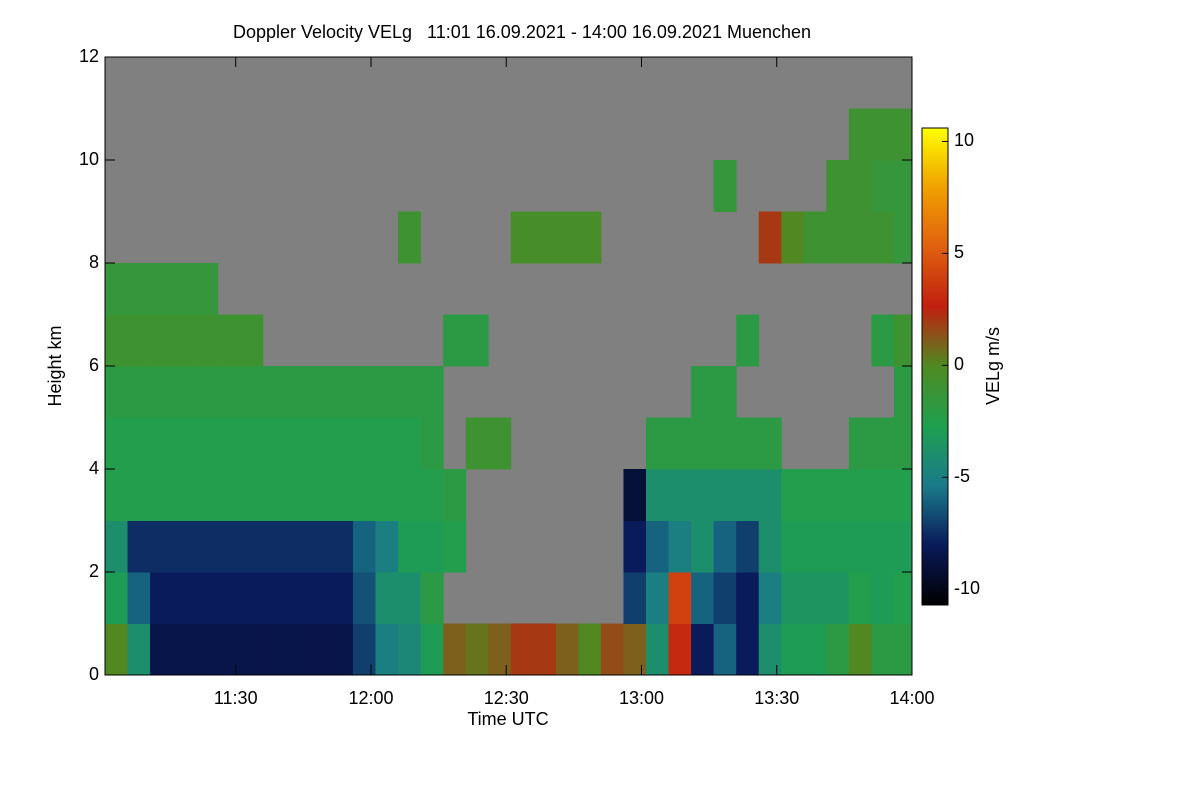 This screenshot has width=1200, height=805. I want to click on colorbar-tick-label: 5, so click(959, 252).